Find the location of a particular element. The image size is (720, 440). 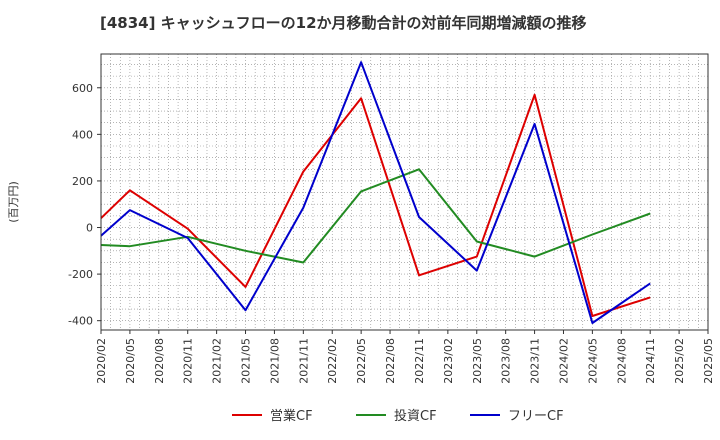

y-axis-label: (百万円) is located at coordinates (13, 202).